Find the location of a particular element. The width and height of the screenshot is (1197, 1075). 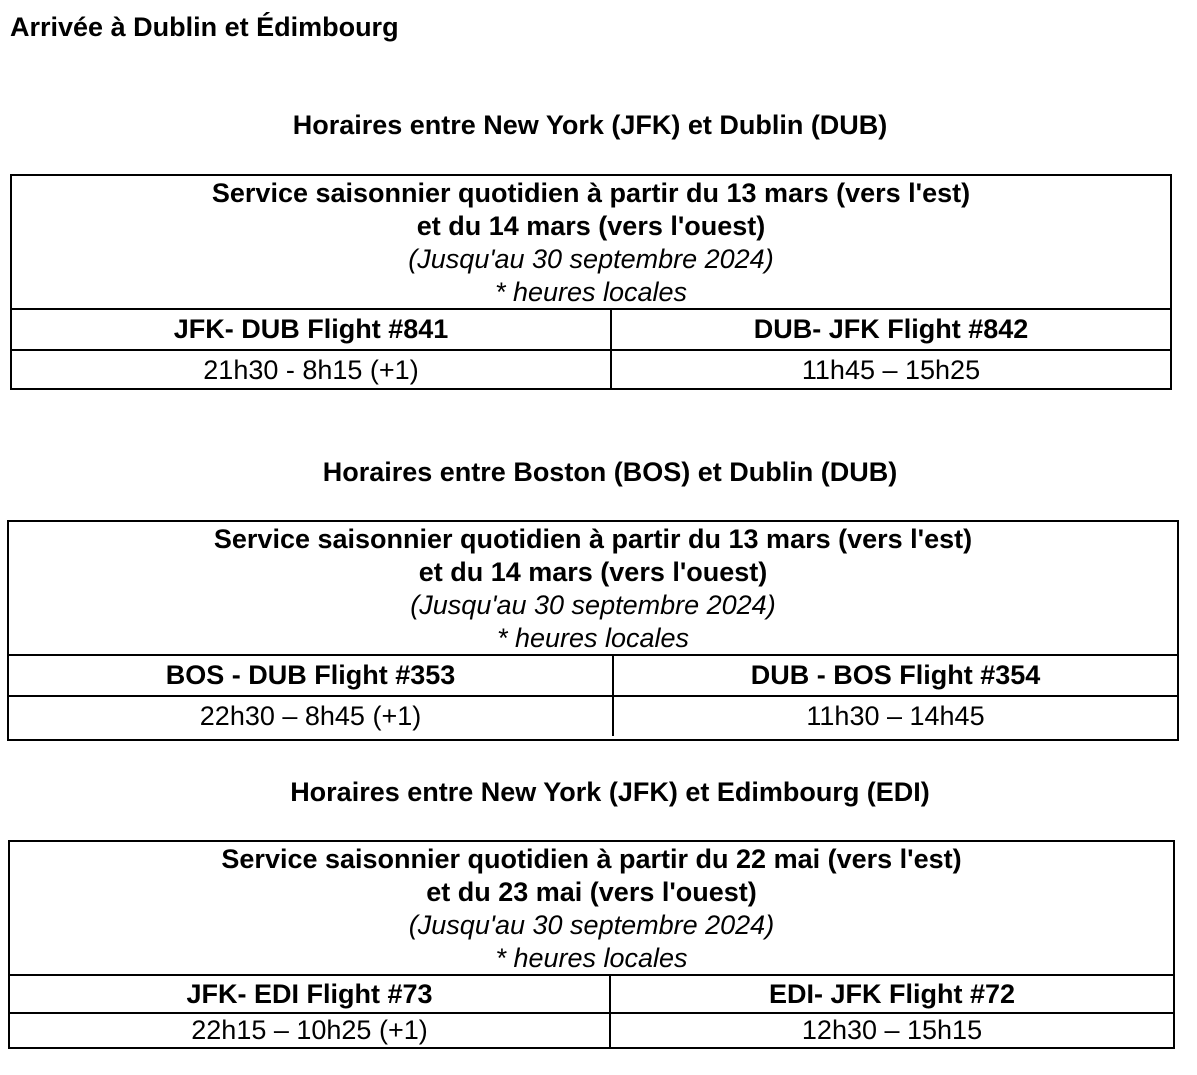

service-line-2: et du 23 mai (vers l'ouest) is located at coordinates (591, 892).